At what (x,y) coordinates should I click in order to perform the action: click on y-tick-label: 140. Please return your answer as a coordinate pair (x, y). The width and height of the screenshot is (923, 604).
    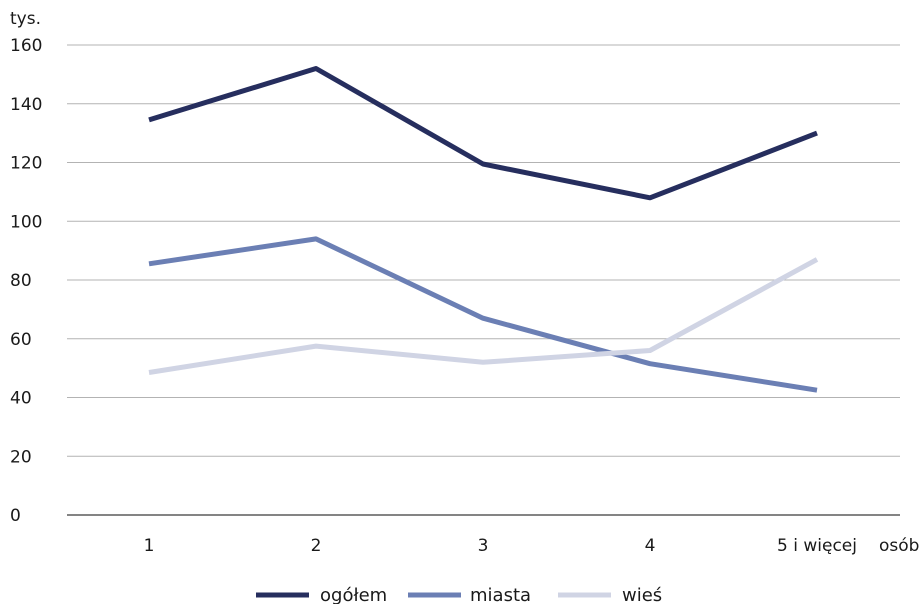
    Looking at the image, I should click on (26, 105).